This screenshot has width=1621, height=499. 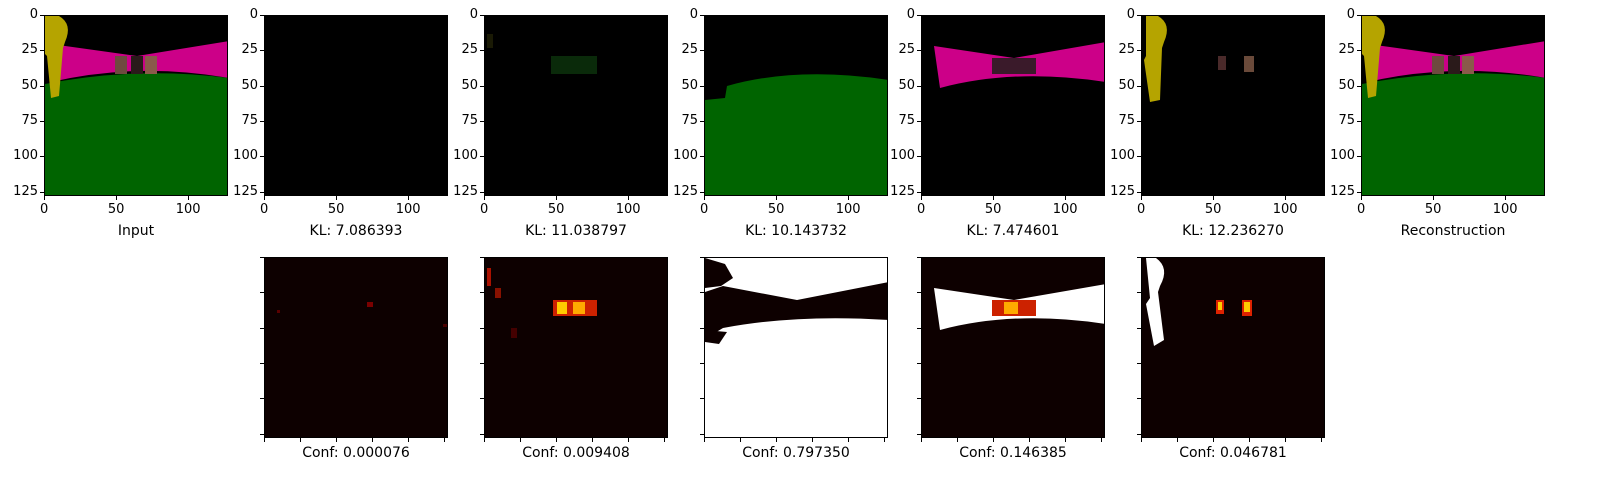 What do you see at coordinates (1233, 105) in the screenshot?
I see `slot-5-image` at bounding box center [1233, 105].